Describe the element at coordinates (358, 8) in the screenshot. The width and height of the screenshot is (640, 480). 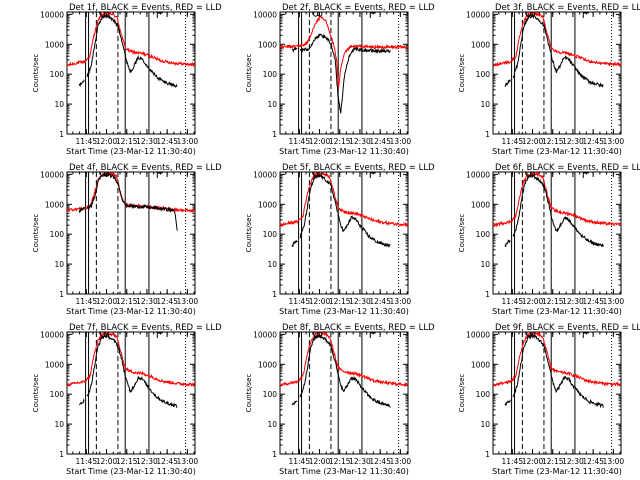
I see `panel-title: Det 2f, BLACK = Events, RED = LLD` at that location.